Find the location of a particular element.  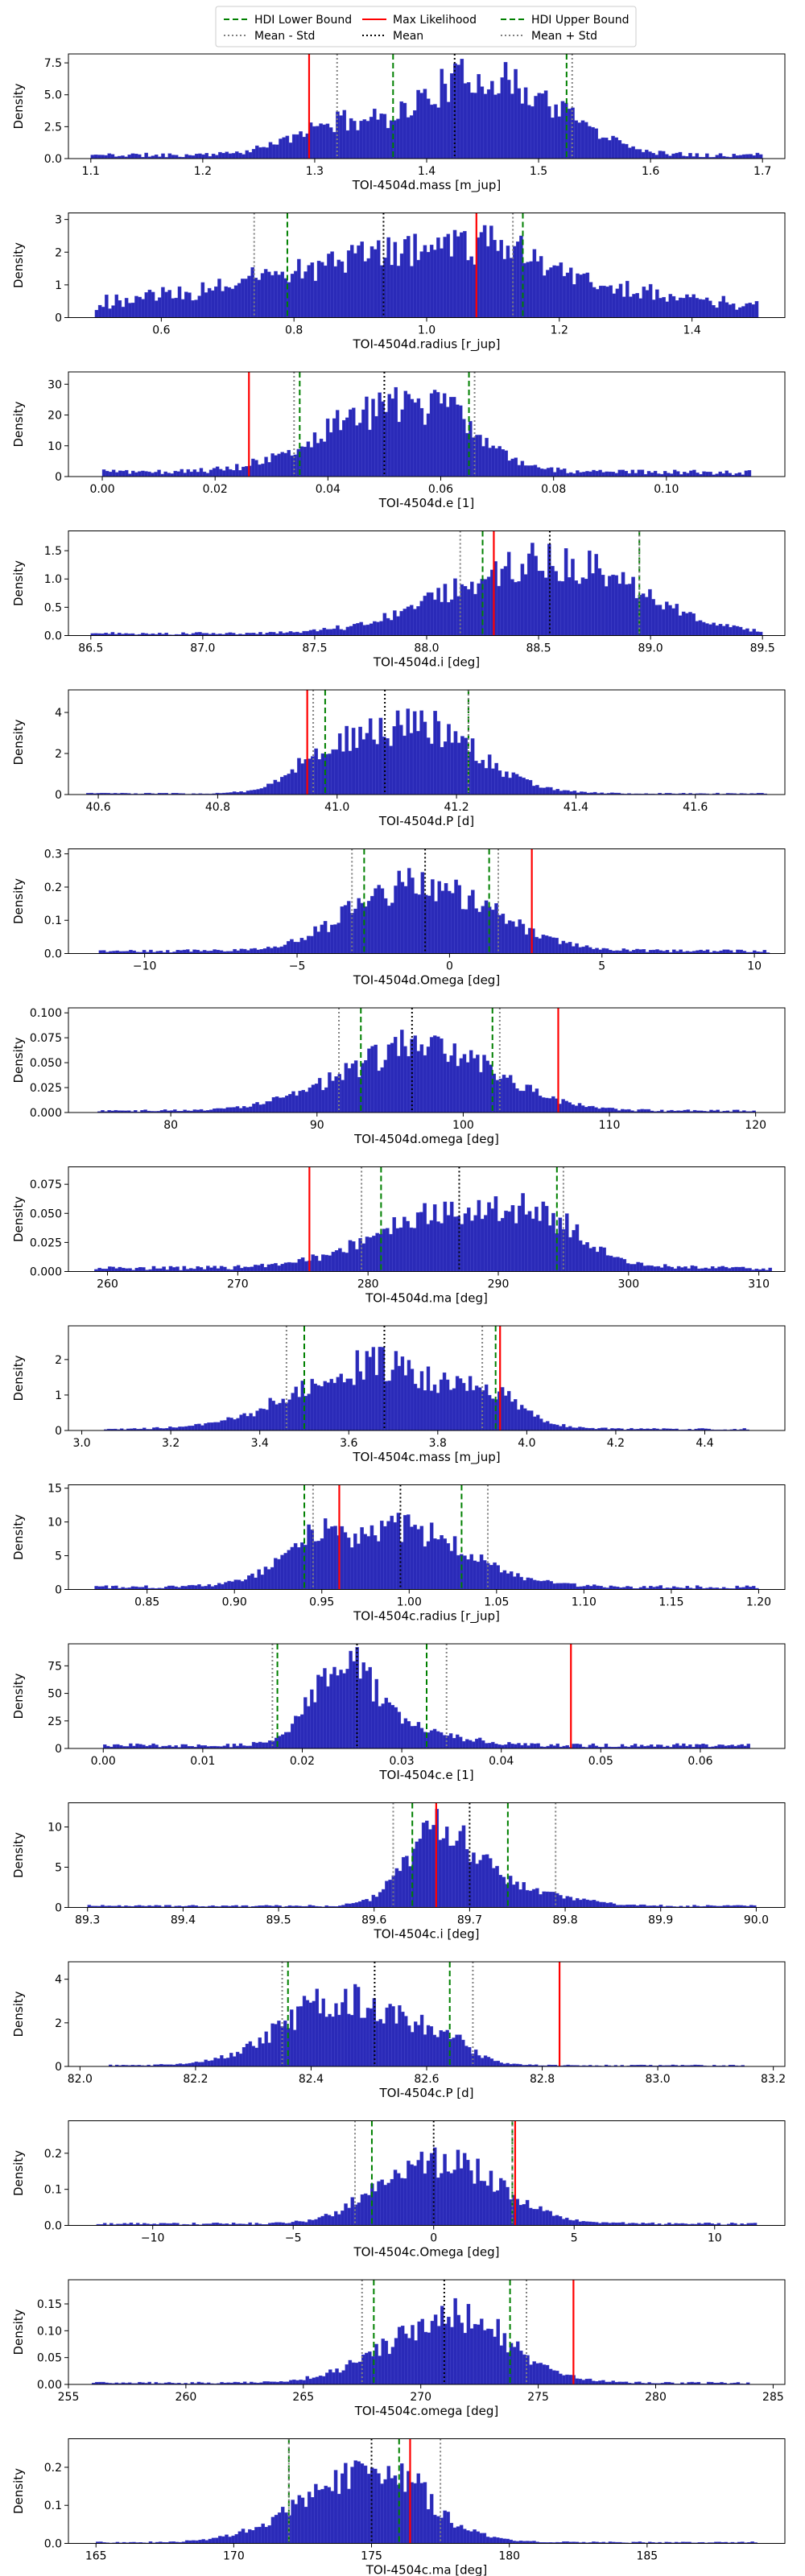

x-tick-label: 0.05 is located at coordinates (600, 1762).